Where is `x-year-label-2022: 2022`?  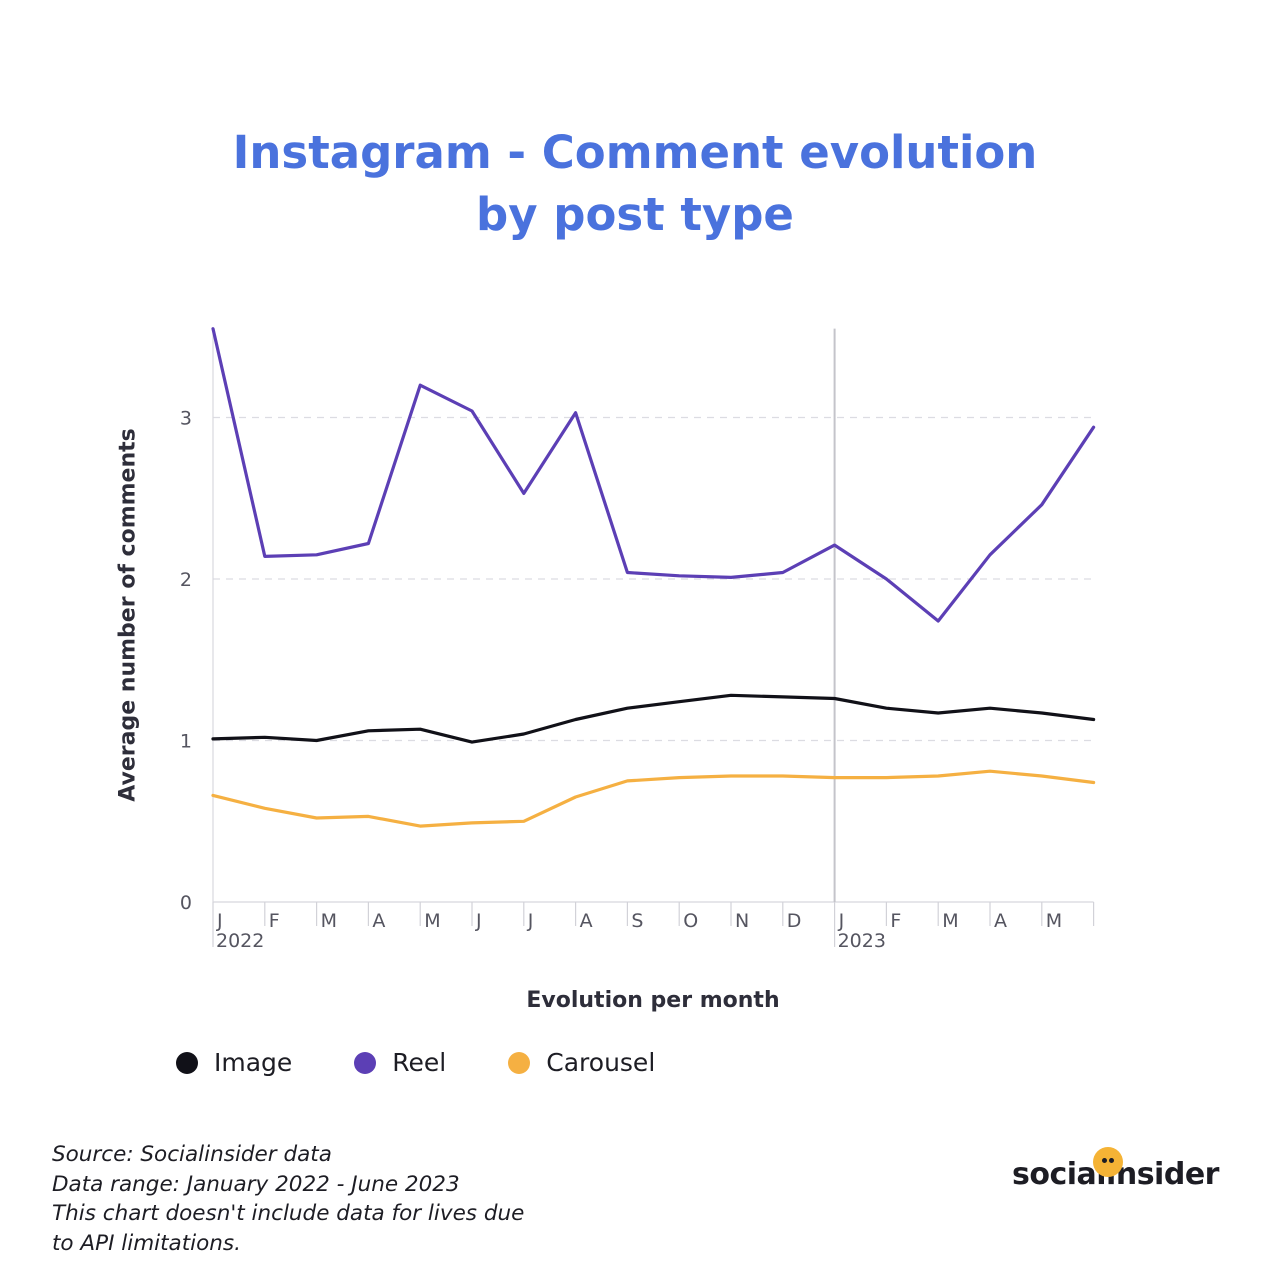 x-year-label-2022: 2022 is located at coordinates (240, 941).